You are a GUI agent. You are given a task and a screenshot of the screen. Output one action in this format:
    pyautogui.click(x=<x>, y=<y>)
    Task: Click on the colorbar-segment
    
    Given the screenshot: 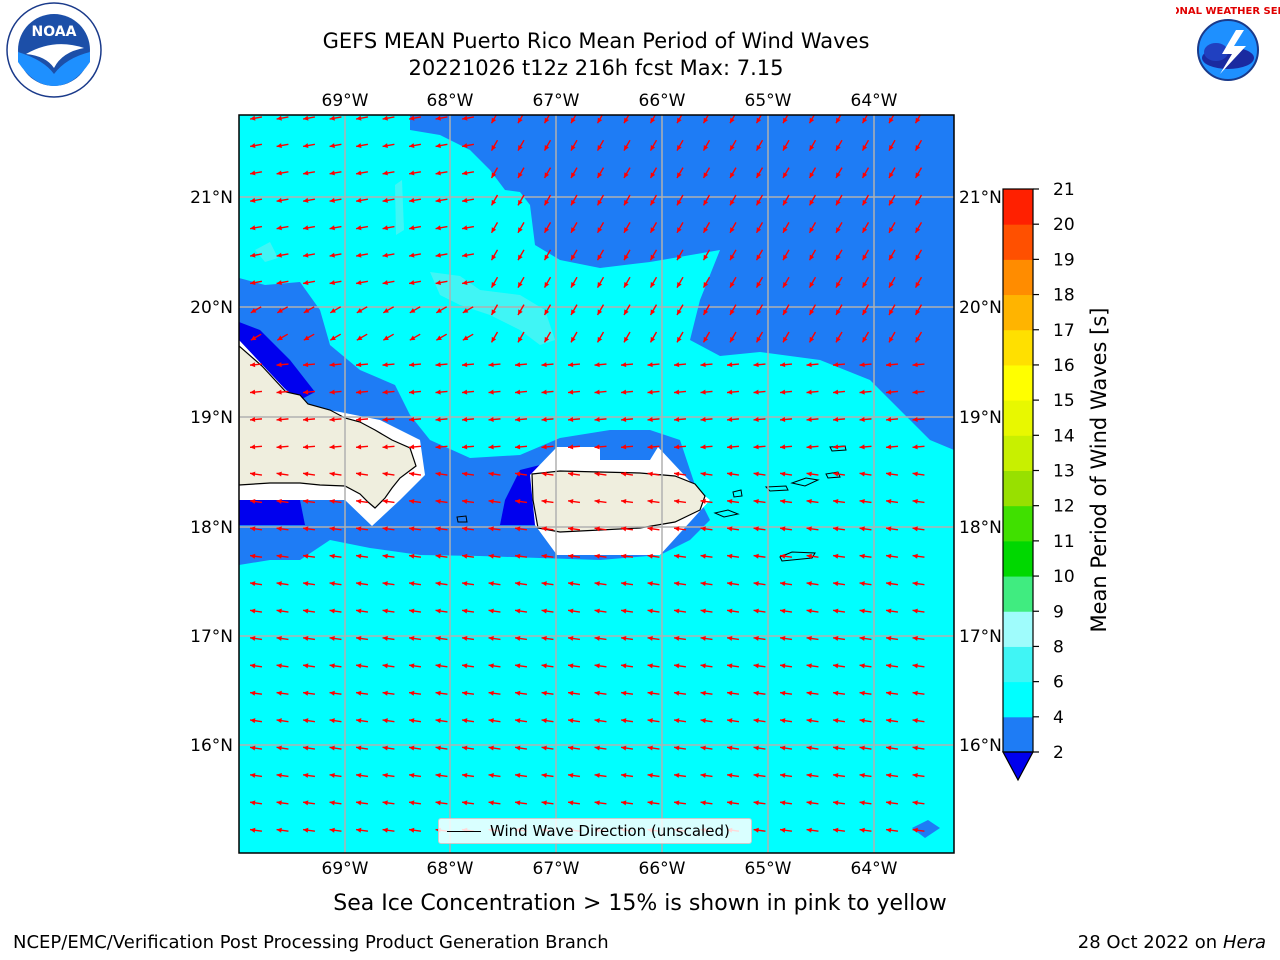 What is the action you would take?
    pyautogui.click(x=1018, y=664)
    